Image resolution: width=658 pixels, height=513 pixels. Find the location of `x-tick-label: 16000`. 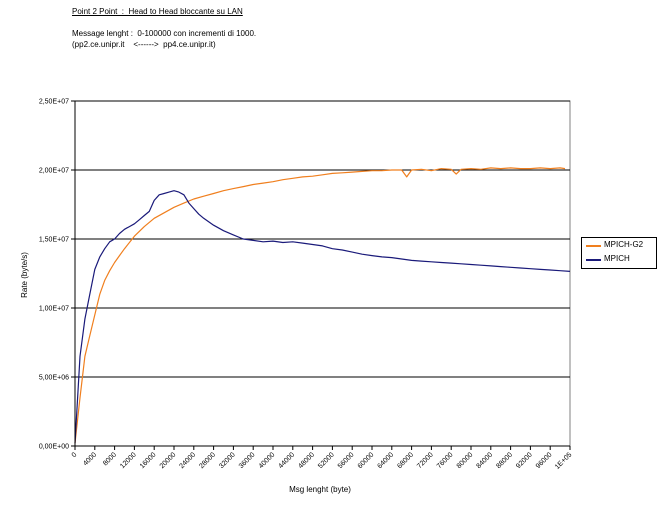

x-tick-label: 16000 is located at coordinates (148, 460).